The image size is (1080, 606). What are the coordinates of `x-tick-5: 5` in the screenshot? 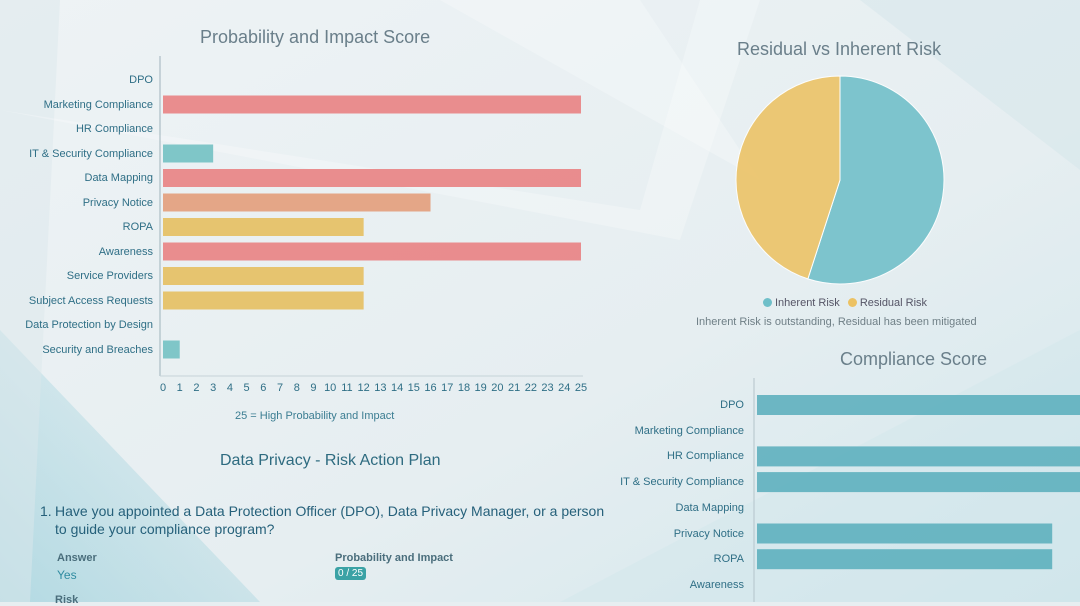 It's located at (246, 388).